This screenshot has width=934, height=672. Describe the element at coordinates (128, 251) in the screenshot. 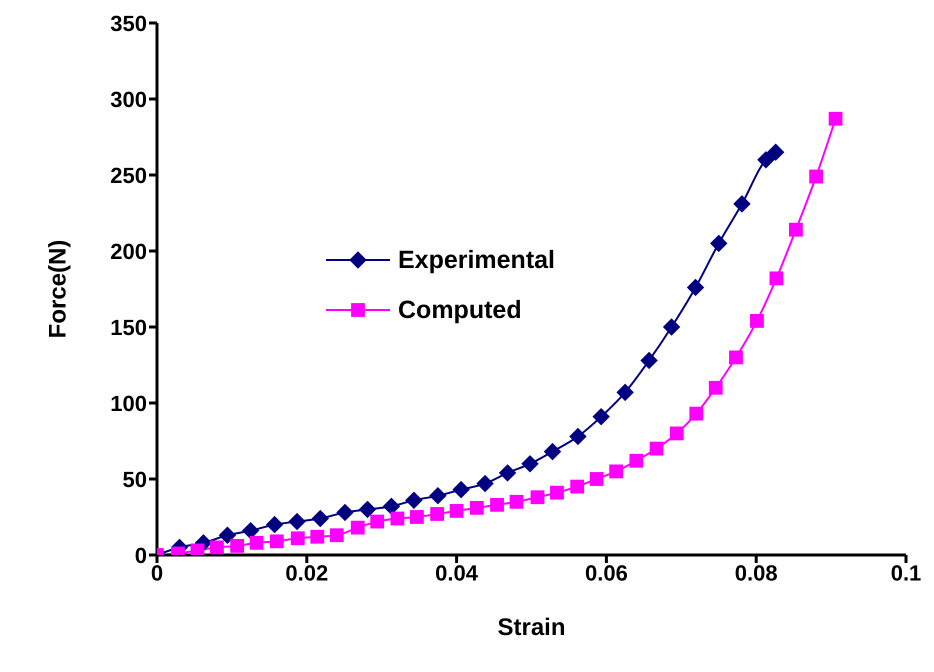

I see `y-tick-label: 200` at that location.